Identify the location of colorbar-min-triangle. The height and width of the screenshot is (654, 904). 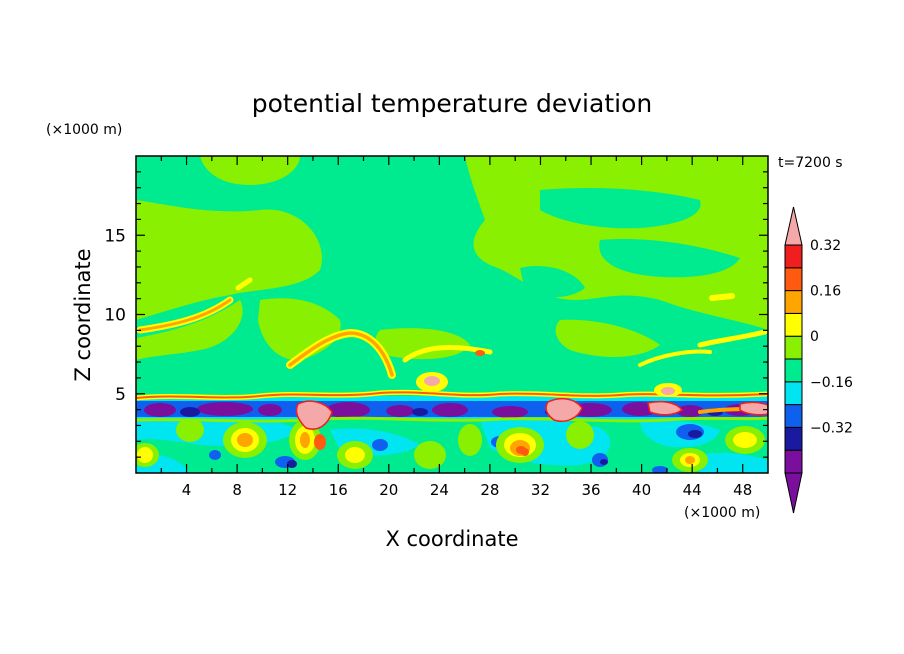
(793, 493).